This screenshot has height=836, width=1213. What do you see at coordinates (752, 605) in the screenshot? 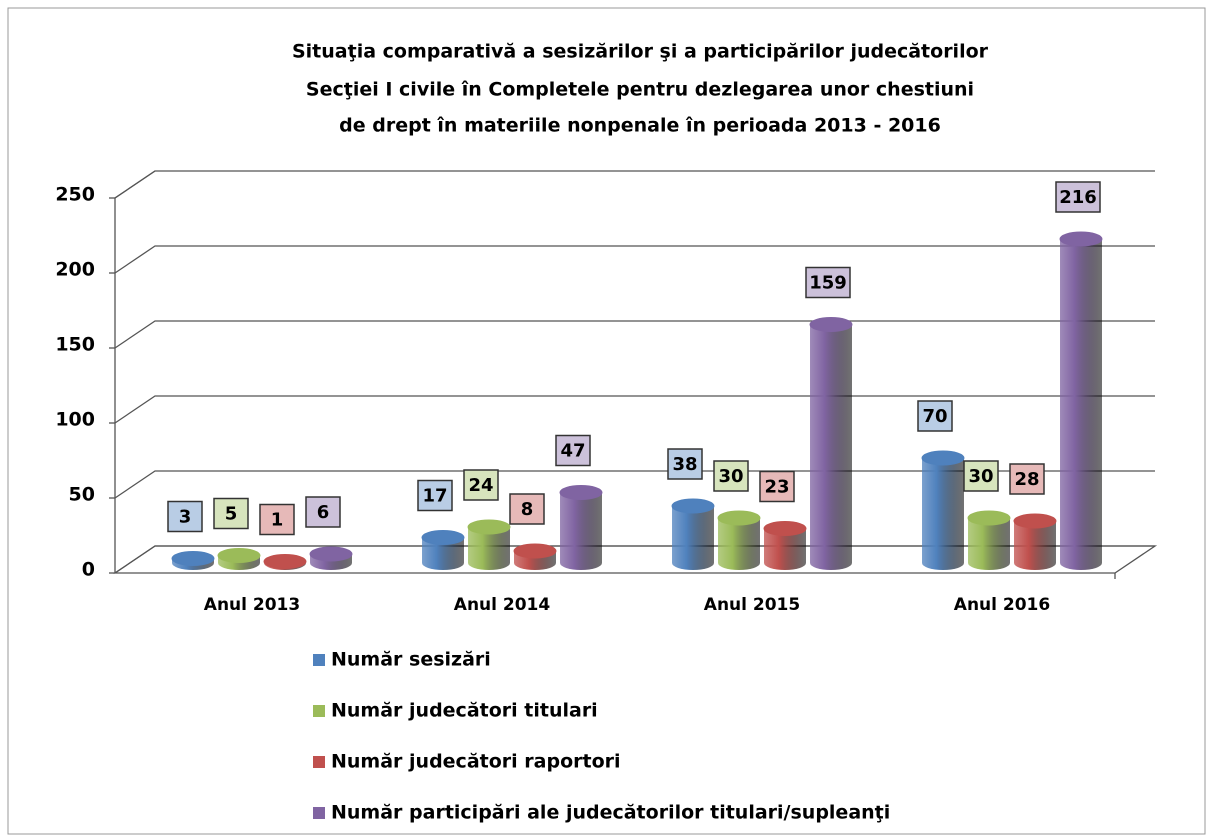
I see `x-tick-label: Anul 2015` at bounding box center [752, 605].